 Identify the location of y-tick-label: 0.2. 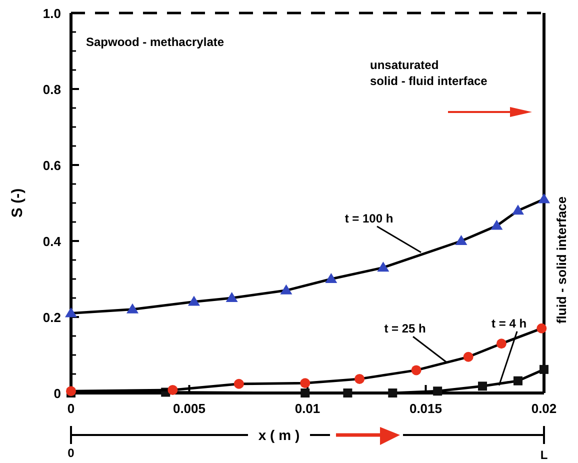
(51, 317).